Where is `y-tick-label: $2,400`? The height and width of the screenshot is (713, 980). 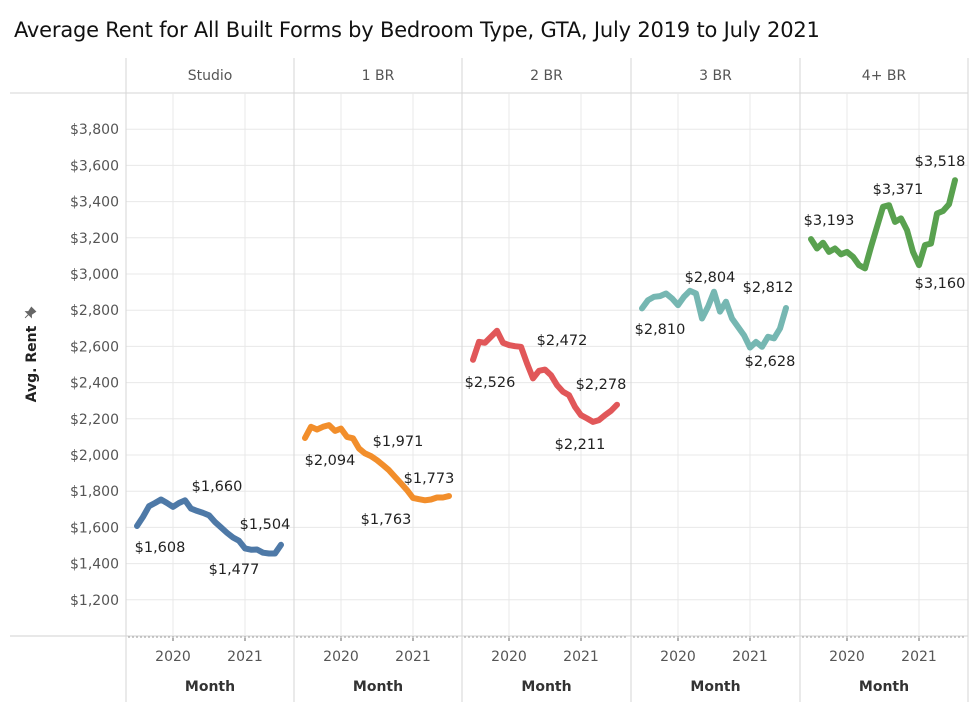
y-tick-label: $2,400 is located at coordinates (94, 384).